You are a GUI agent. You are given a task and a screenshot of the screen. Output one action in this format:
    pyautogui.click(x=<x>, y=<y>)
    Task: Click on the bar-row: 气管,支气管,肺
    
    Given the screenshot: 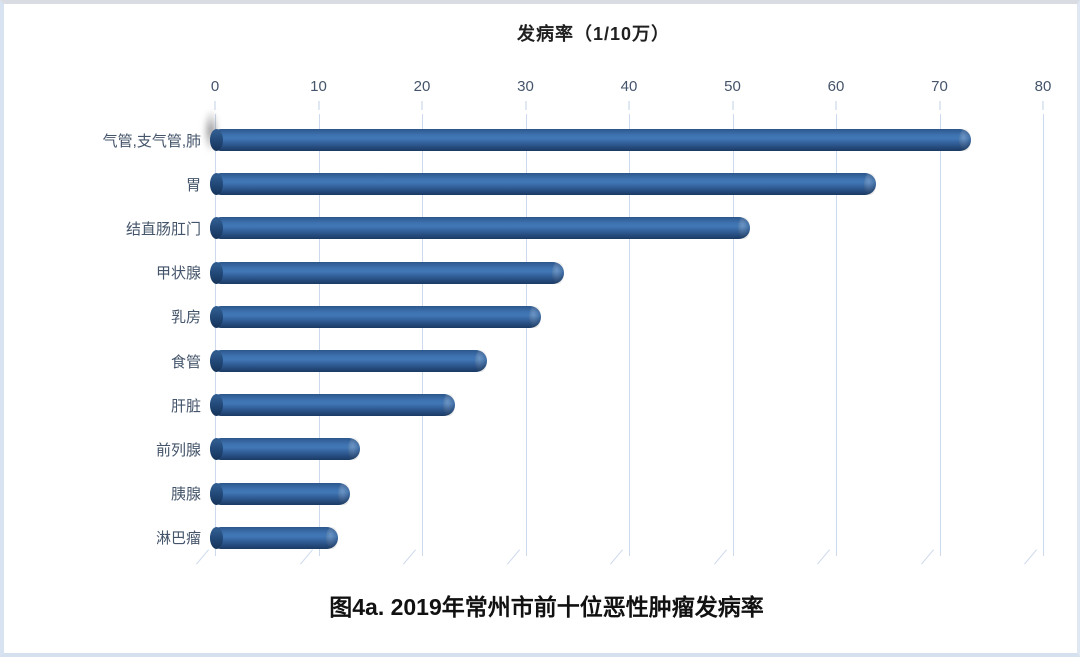 What is the action you would take?
    pyautogui.click(x=573, y=135)
    